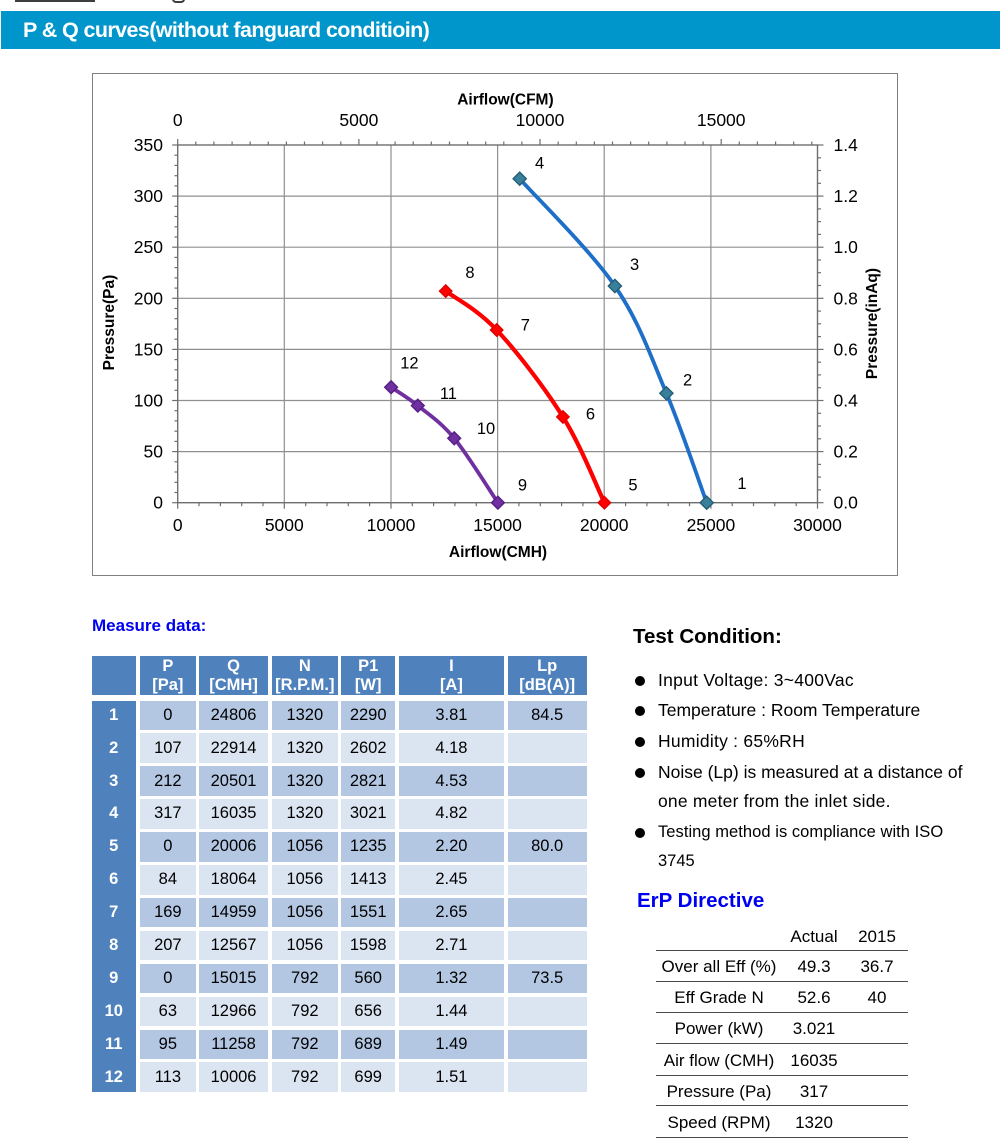 The height and width of the screenshot is (1147, 1000). I want to click on svg-text: 3, so click(634, 265).